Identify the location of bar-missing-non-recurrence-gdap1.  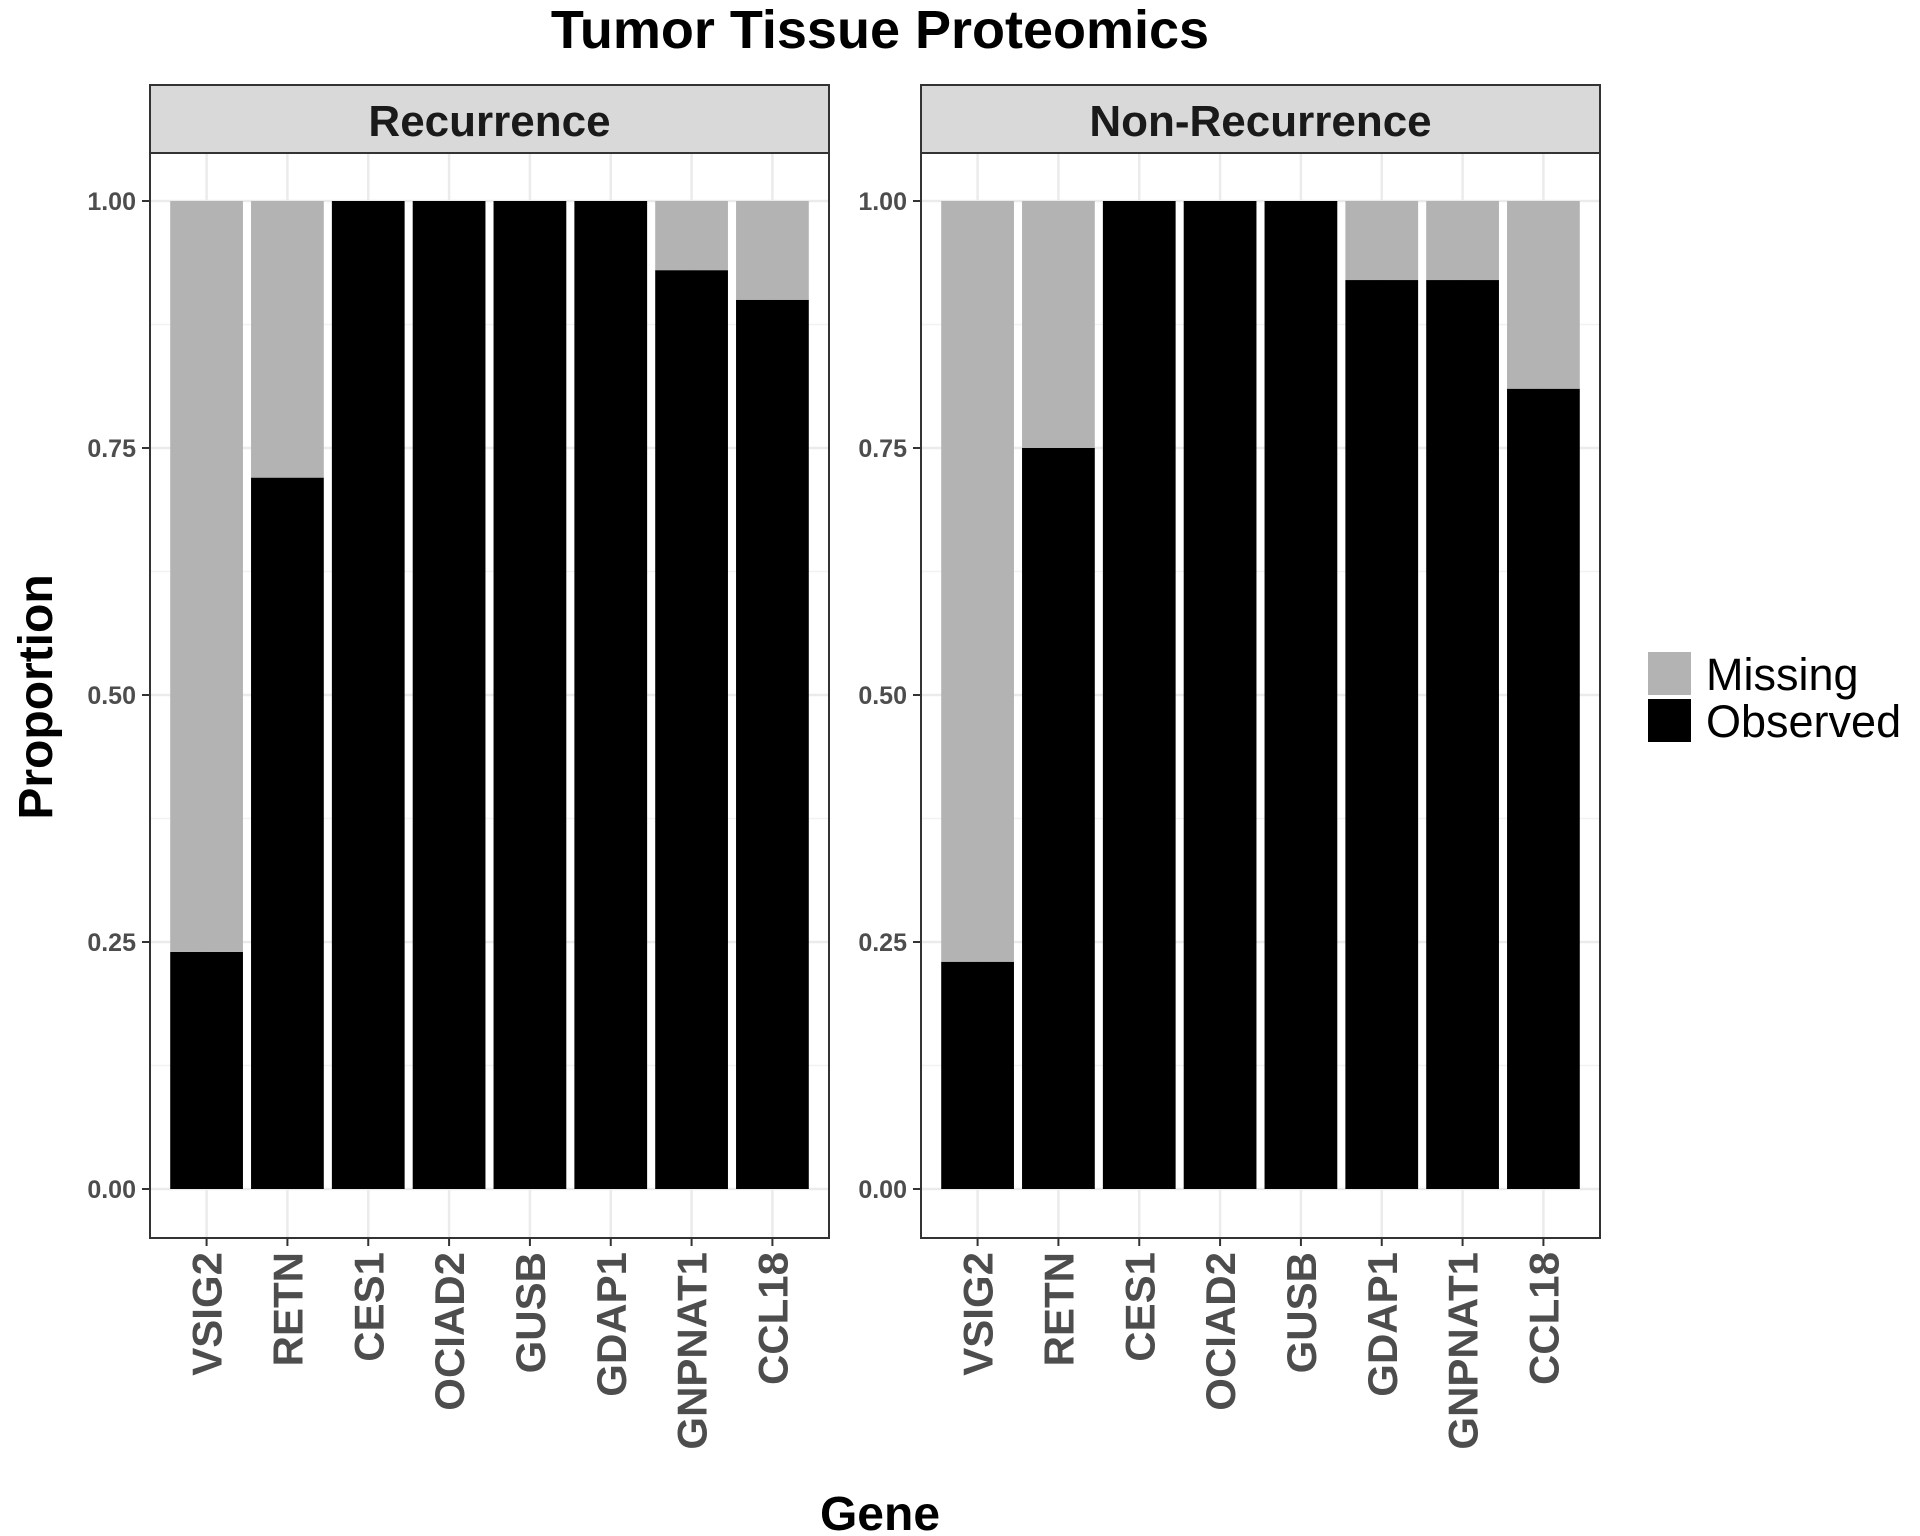
(1382, 241).